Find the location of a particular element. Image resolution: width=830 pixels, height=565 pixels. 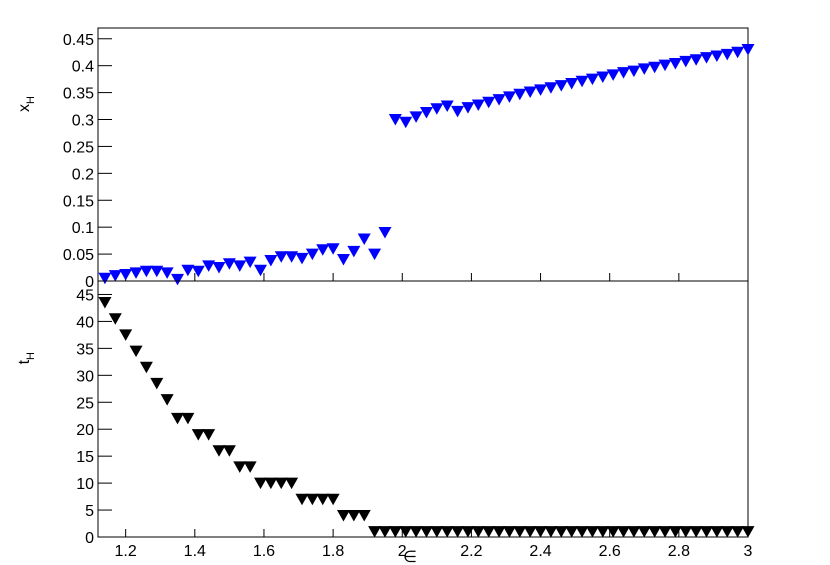

y-tick-label: 10 is located at coordinates (85, 484).